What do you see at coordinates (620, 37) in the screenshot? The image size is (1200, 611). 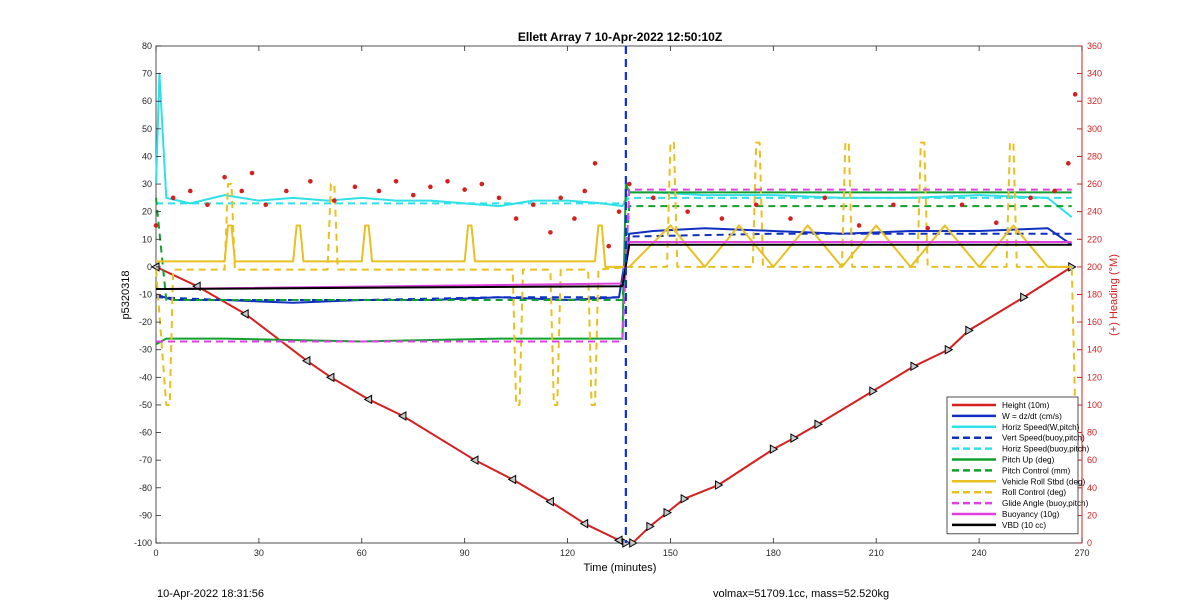 I see `chart-title: Ellett Array 7 10-Apr-2022 12:50:10Z` at bounding box center [620, 37].